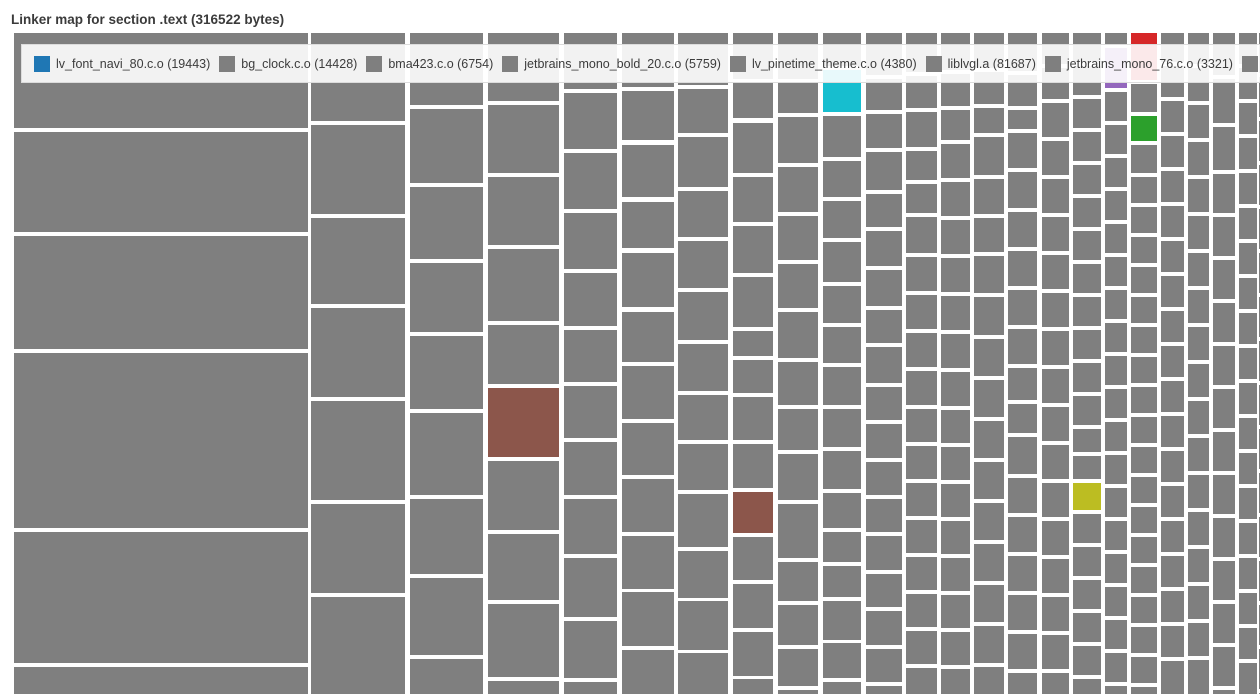 The height and width of the screenshot is (694, 1260). What do you see at coordinates (1249, 63) in the screenshot?
I see `legend-item` at bounding box center [1249, 63].